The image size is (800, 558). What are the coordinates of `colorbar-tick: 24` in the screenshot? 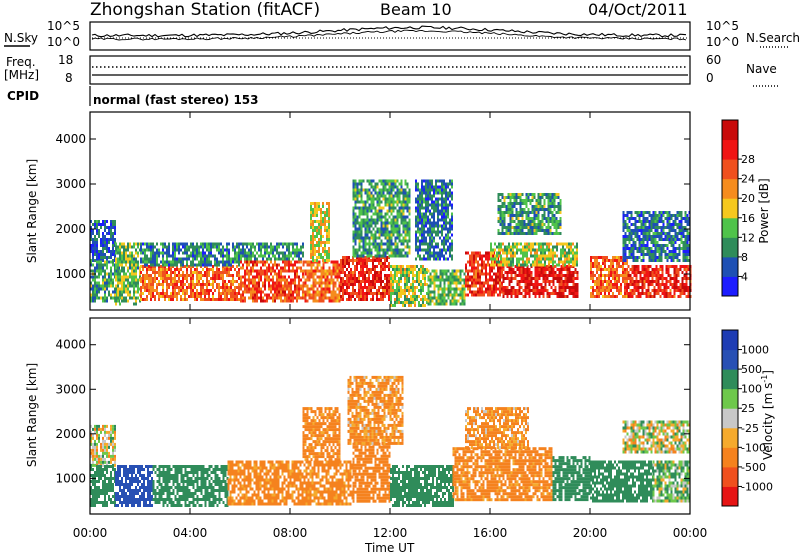 It's located at (748, 179).